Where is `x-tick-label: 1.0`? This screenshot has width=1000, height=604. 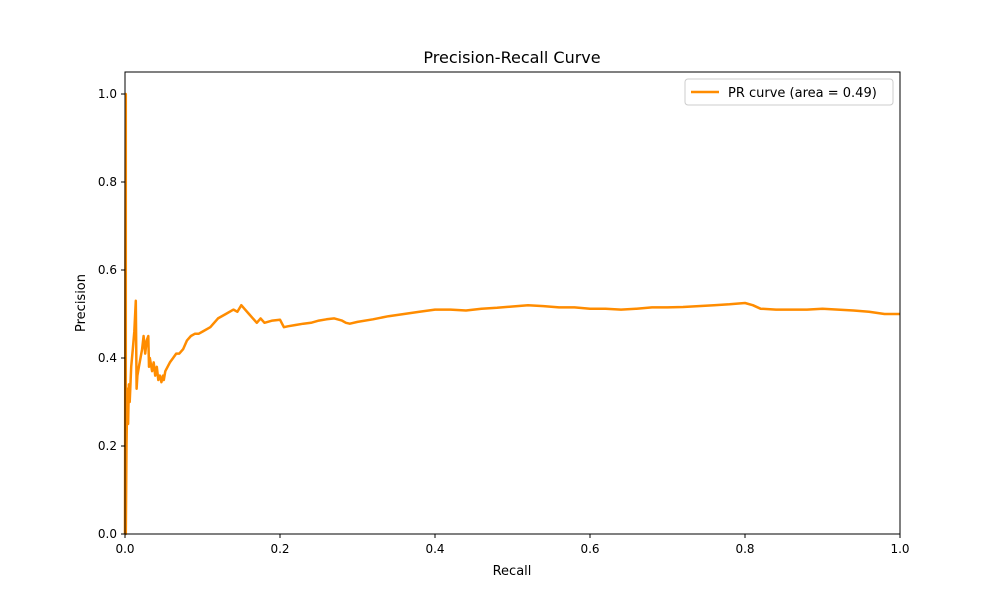
x-tick-label: 1.0 is located at coordinates (899, 549).